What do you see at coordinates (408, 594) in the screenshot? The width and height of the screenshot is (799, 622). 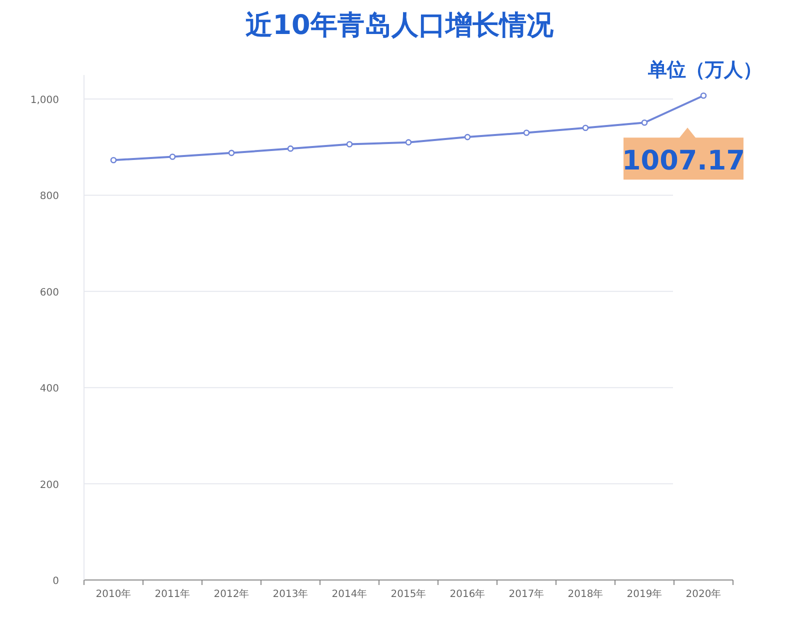 I see `x-tick-label: 2015年` at bounding box center [408, 594].